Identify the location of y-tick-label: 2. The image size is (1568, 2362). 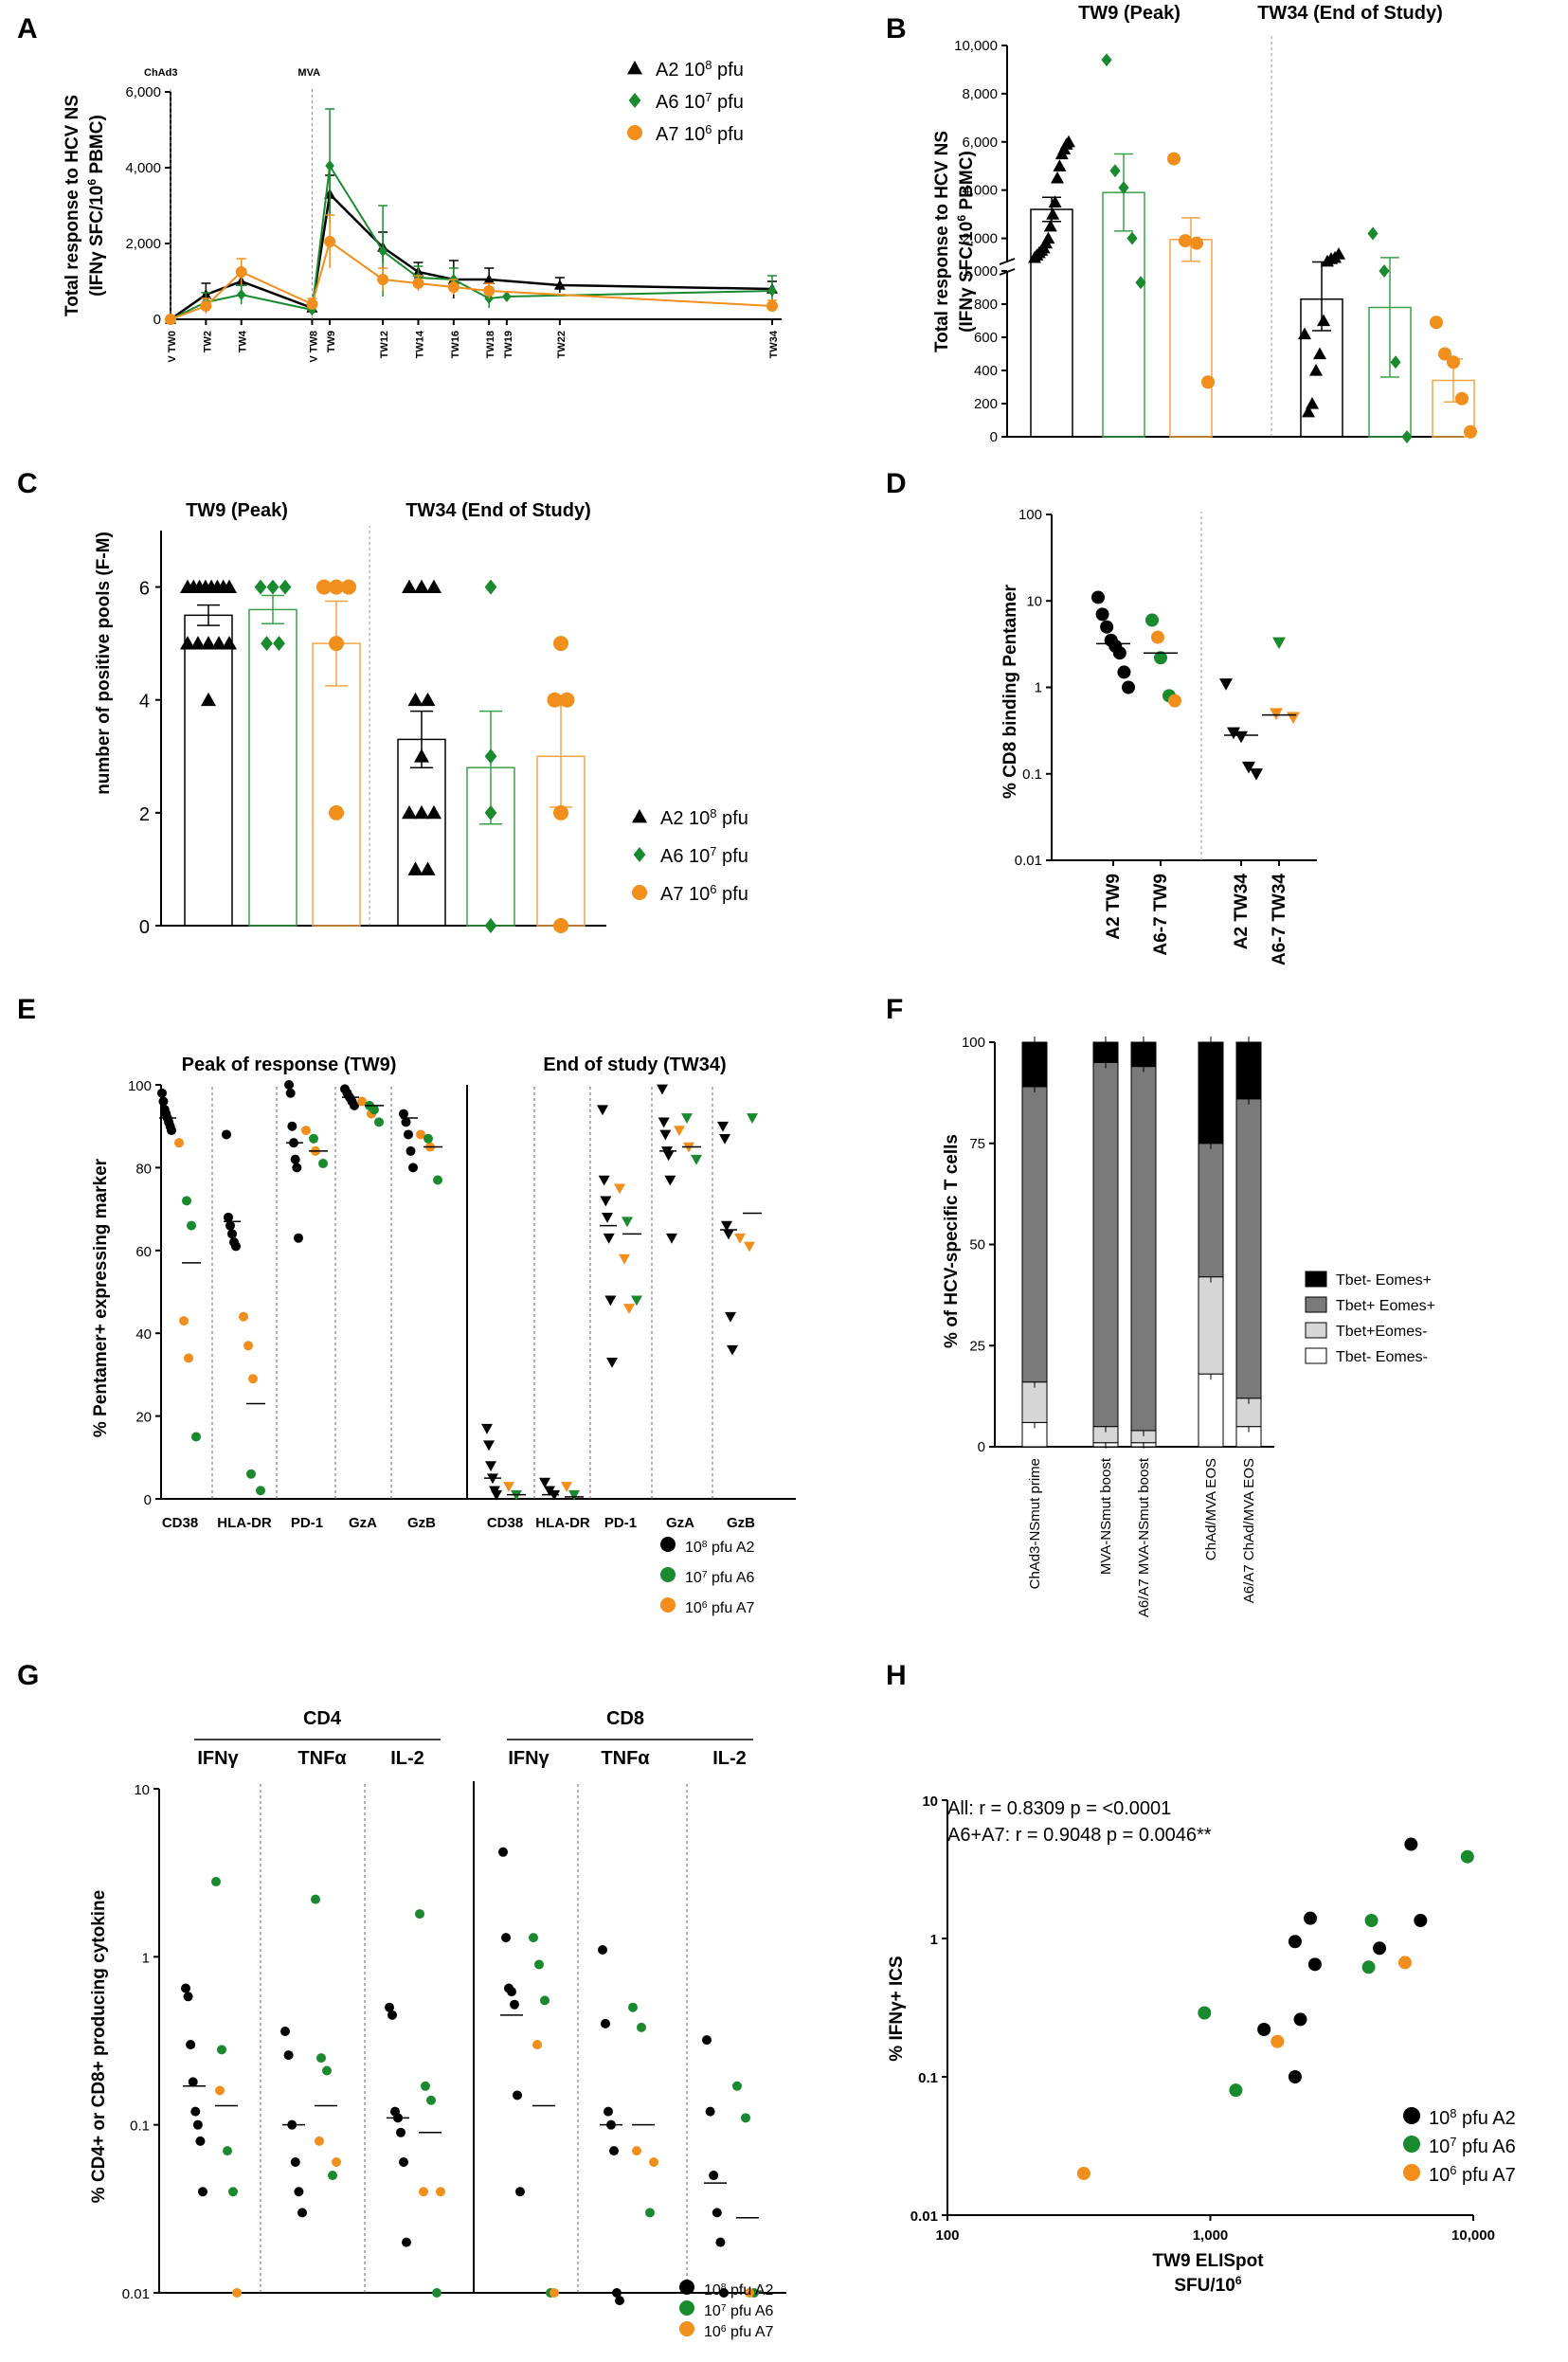
(144, 814).